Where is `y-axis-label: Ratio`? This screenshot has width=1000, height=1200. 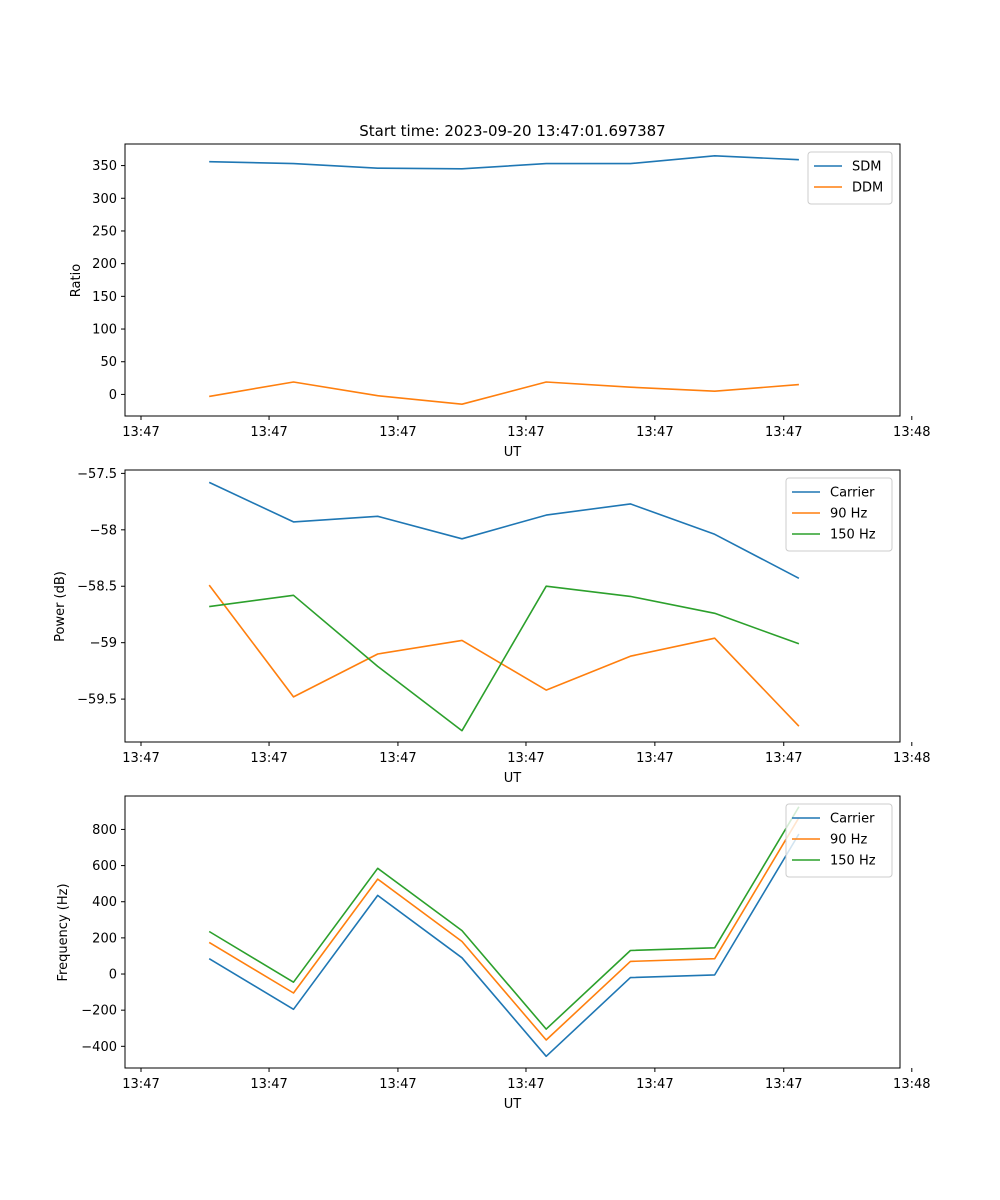
y-axis-label: Ratio is located at coordinates (76, 280).